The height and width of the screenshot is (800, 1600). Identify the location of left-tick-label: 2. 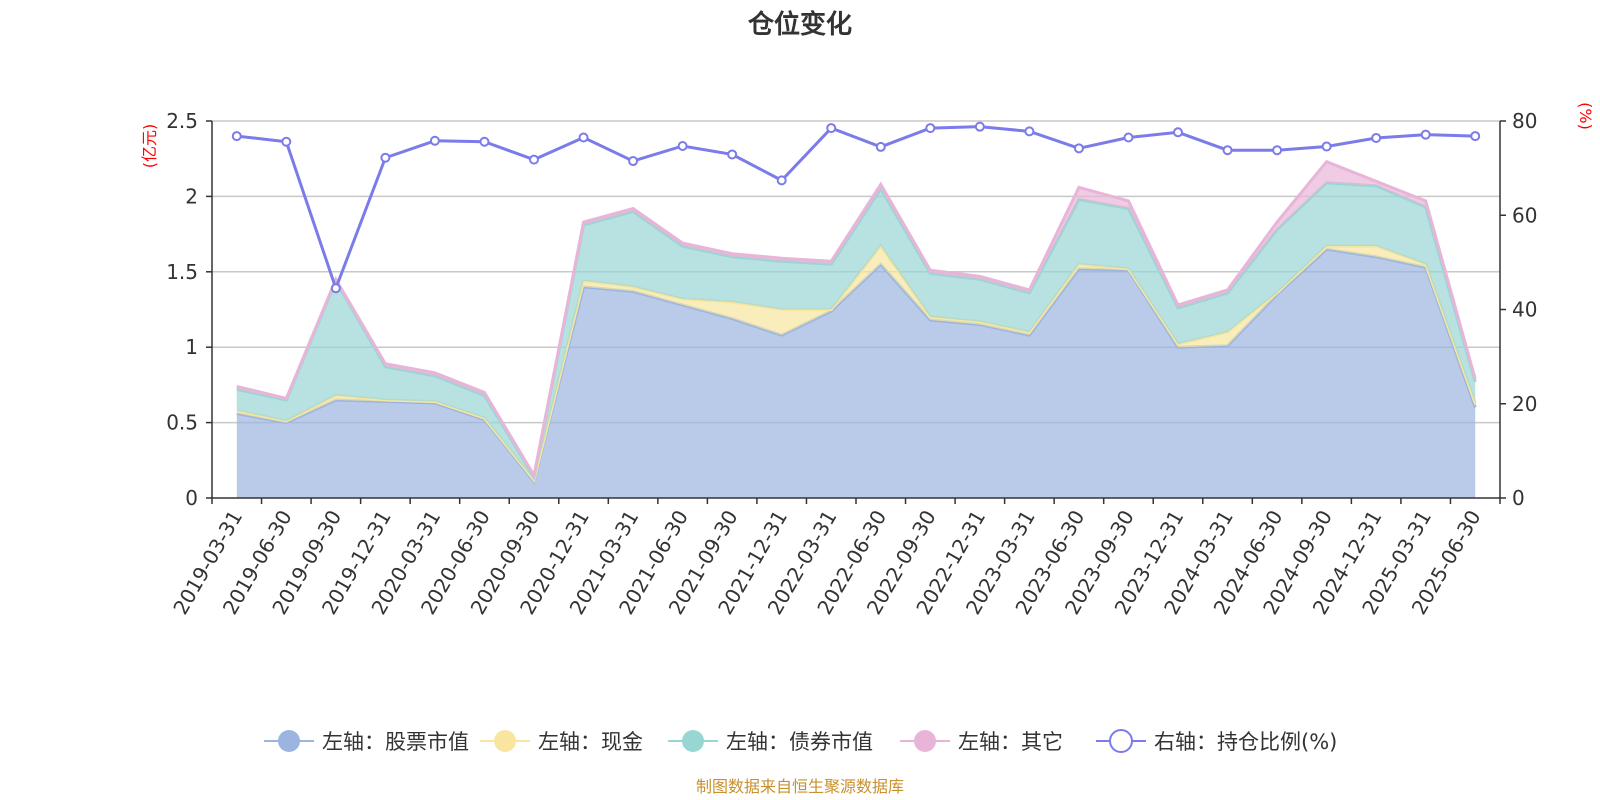
(191, 196).